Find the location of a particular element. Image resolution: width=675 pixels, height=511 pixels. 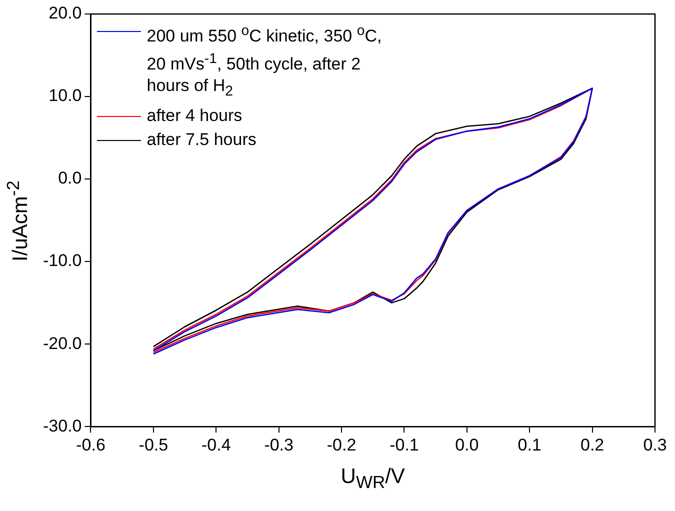

legend-label: after 7.5 hours is located at coordinates (201, 139).